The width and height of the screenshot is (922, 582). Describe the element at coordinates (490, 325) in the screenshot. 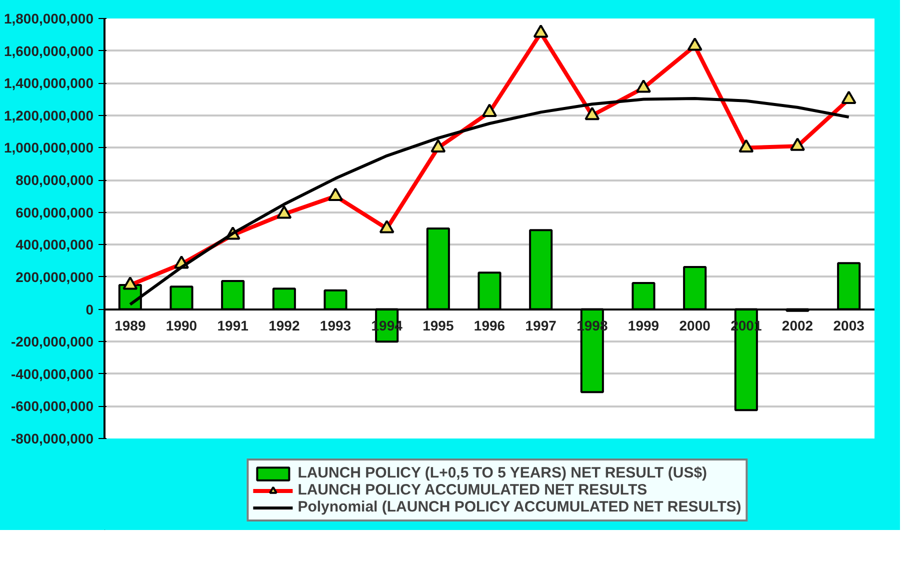

I see `x-tick-label: 1996` at that location.